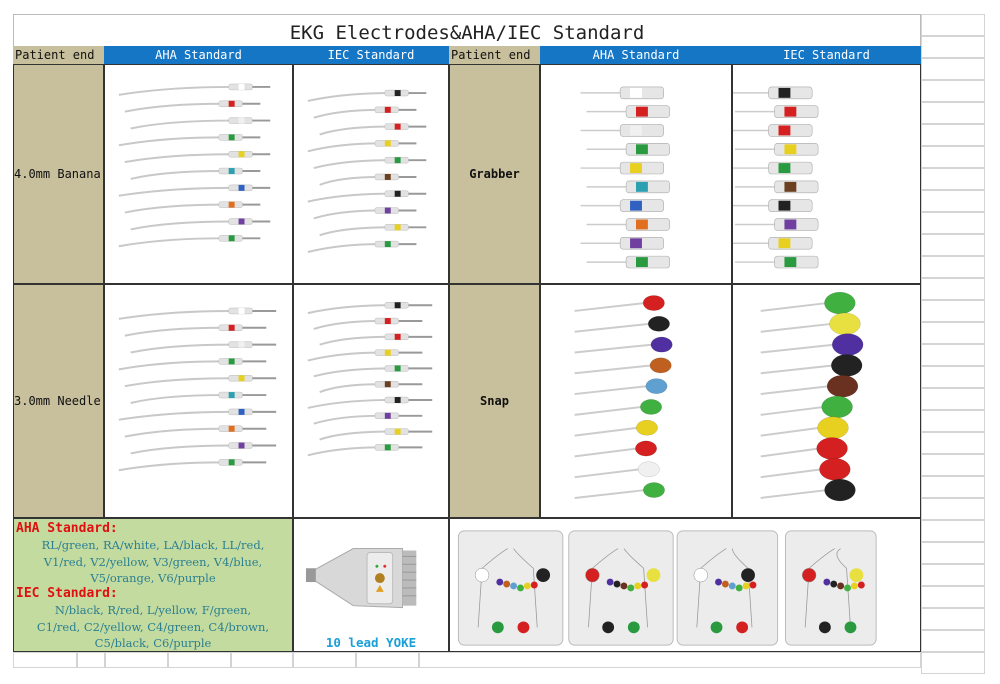 The height and width of the screenshot is (684, 1000). Describe the element at coordinates (371, 585) in the screenshot. I see `yoke-cell: 10 lead YOKE` at that location.